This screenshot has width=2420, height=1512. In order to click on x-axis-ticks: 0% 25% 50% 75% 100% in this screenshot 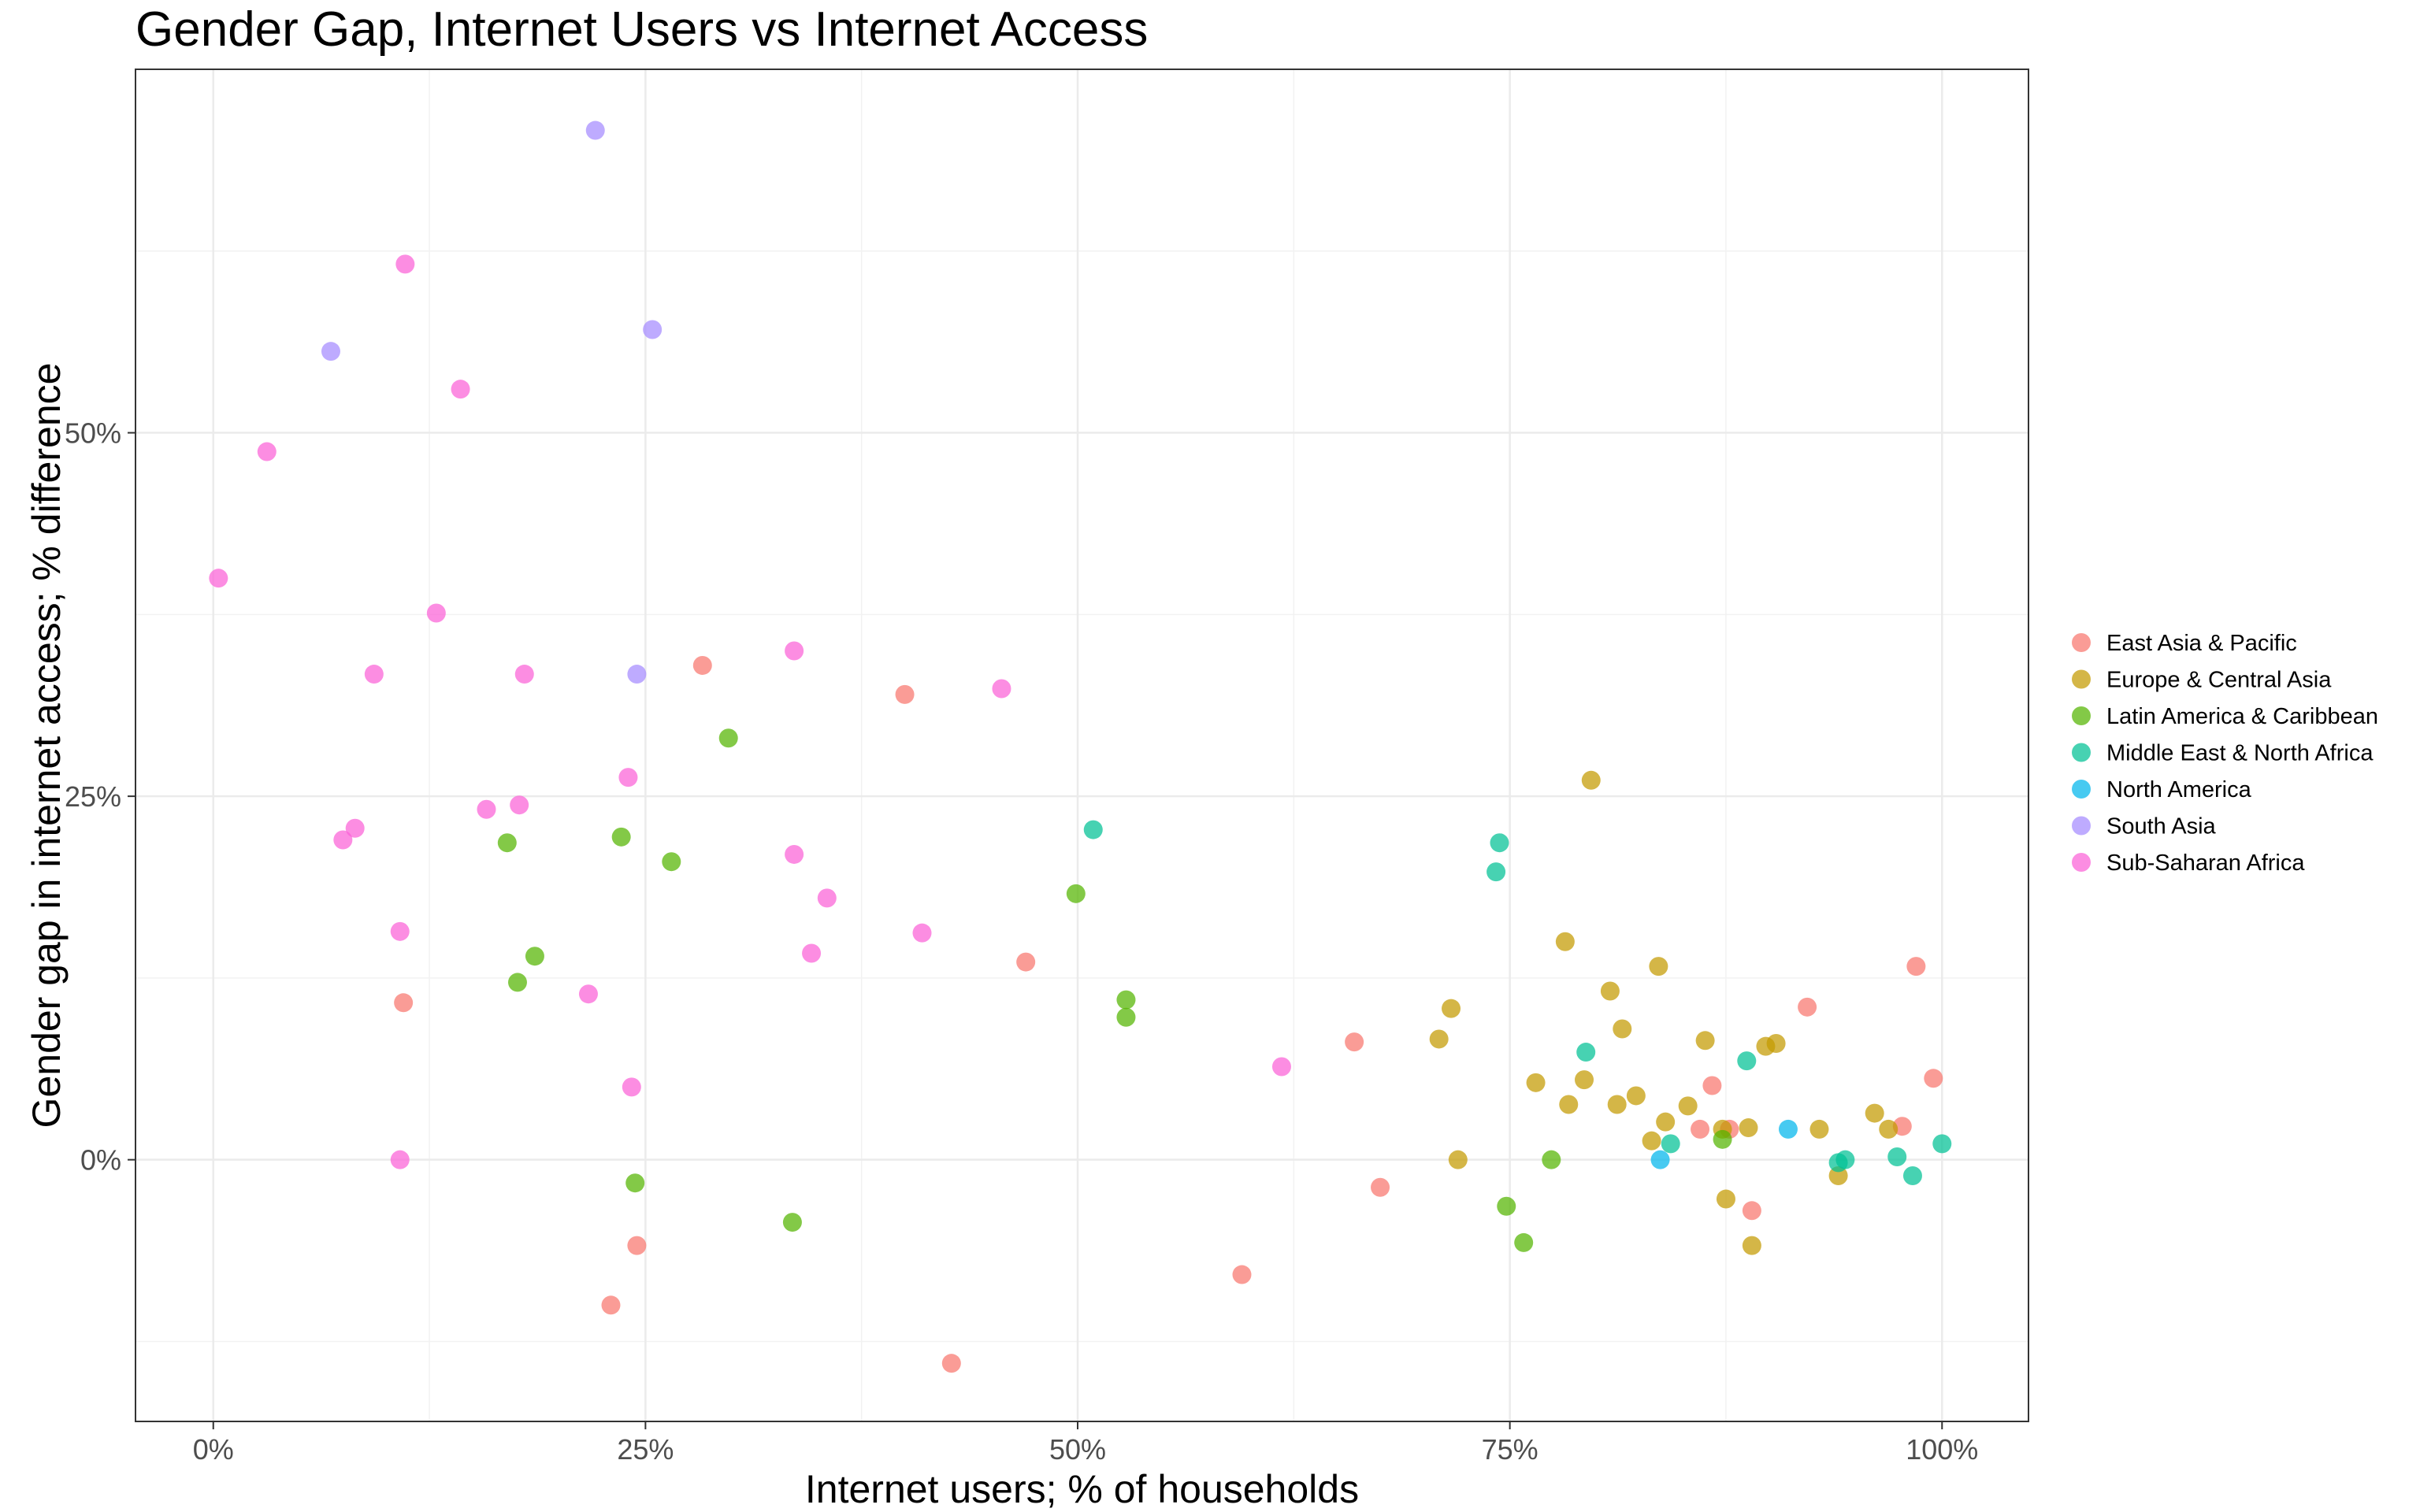, I will do `click(1085, 1443)`.